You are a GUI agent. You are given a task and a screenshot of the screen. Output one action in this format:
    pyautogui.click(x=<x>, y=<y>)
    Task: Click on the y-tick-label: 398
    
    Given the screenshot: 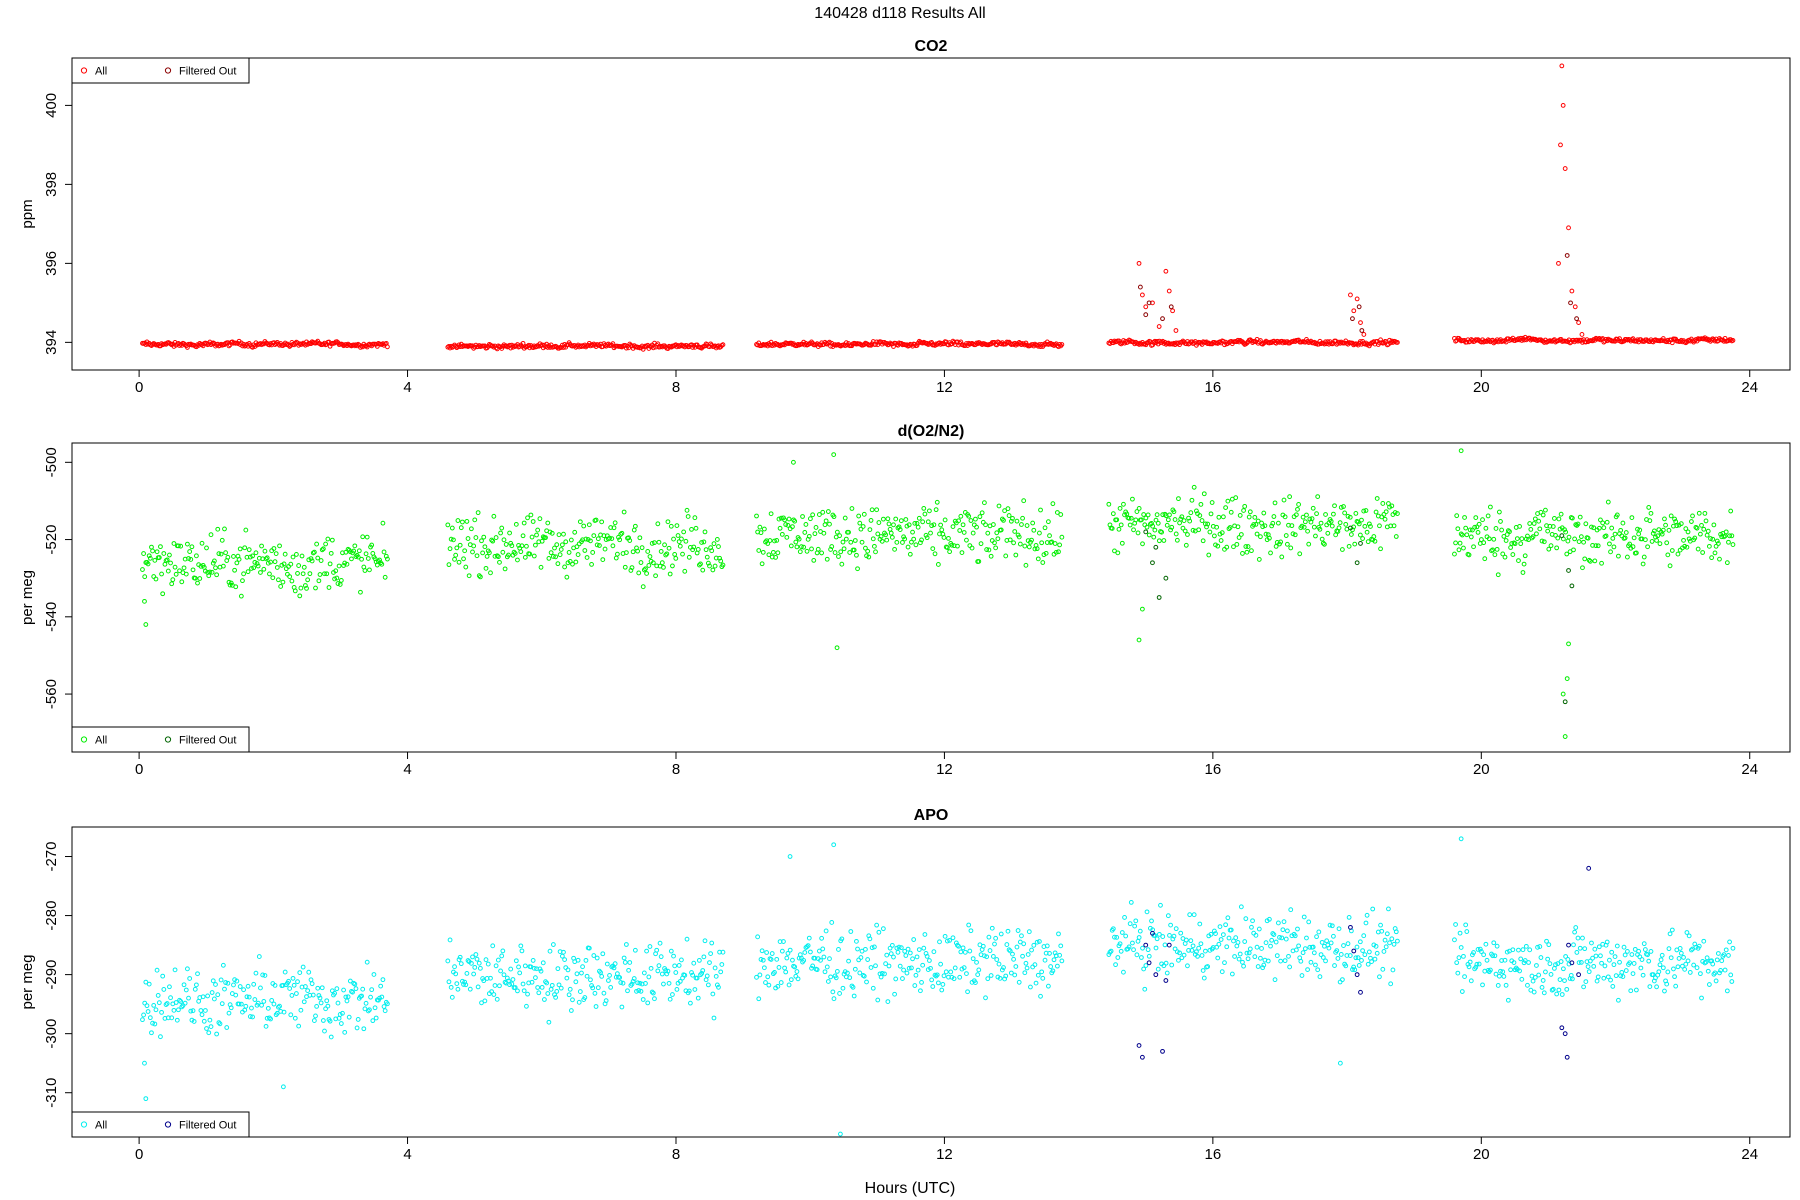 What is the action you would take?
    pyautogui.click(x=51, y=184)
    